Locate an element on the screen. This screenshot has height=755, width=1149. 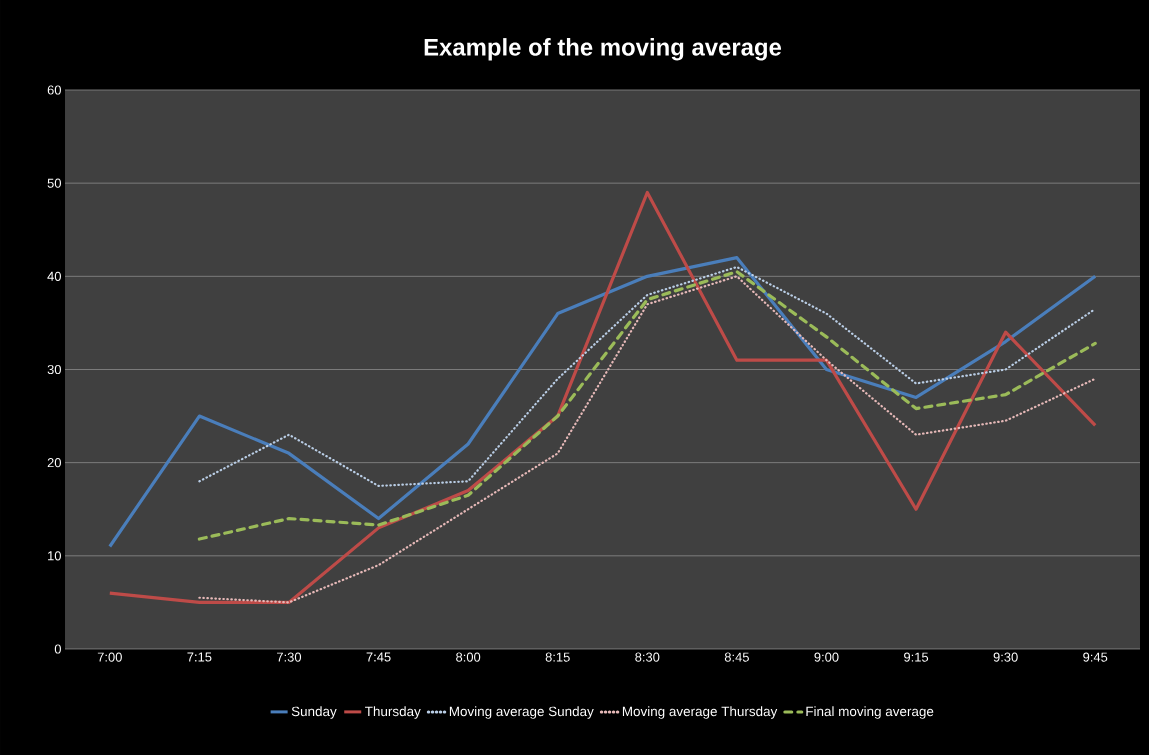
x-tick-label: 7:30 is located at coordinates (289, 657).